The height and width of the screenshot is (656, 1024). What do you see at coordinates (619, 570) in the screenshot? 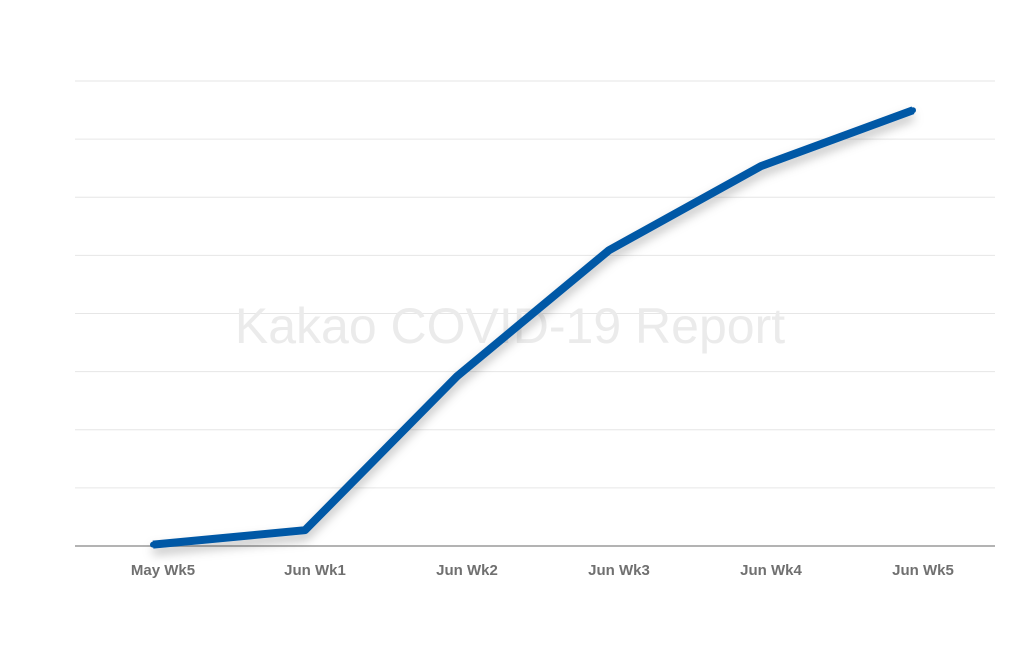
I see `x-tick-label: Jun Wk3` at bounding box center [619, 570].